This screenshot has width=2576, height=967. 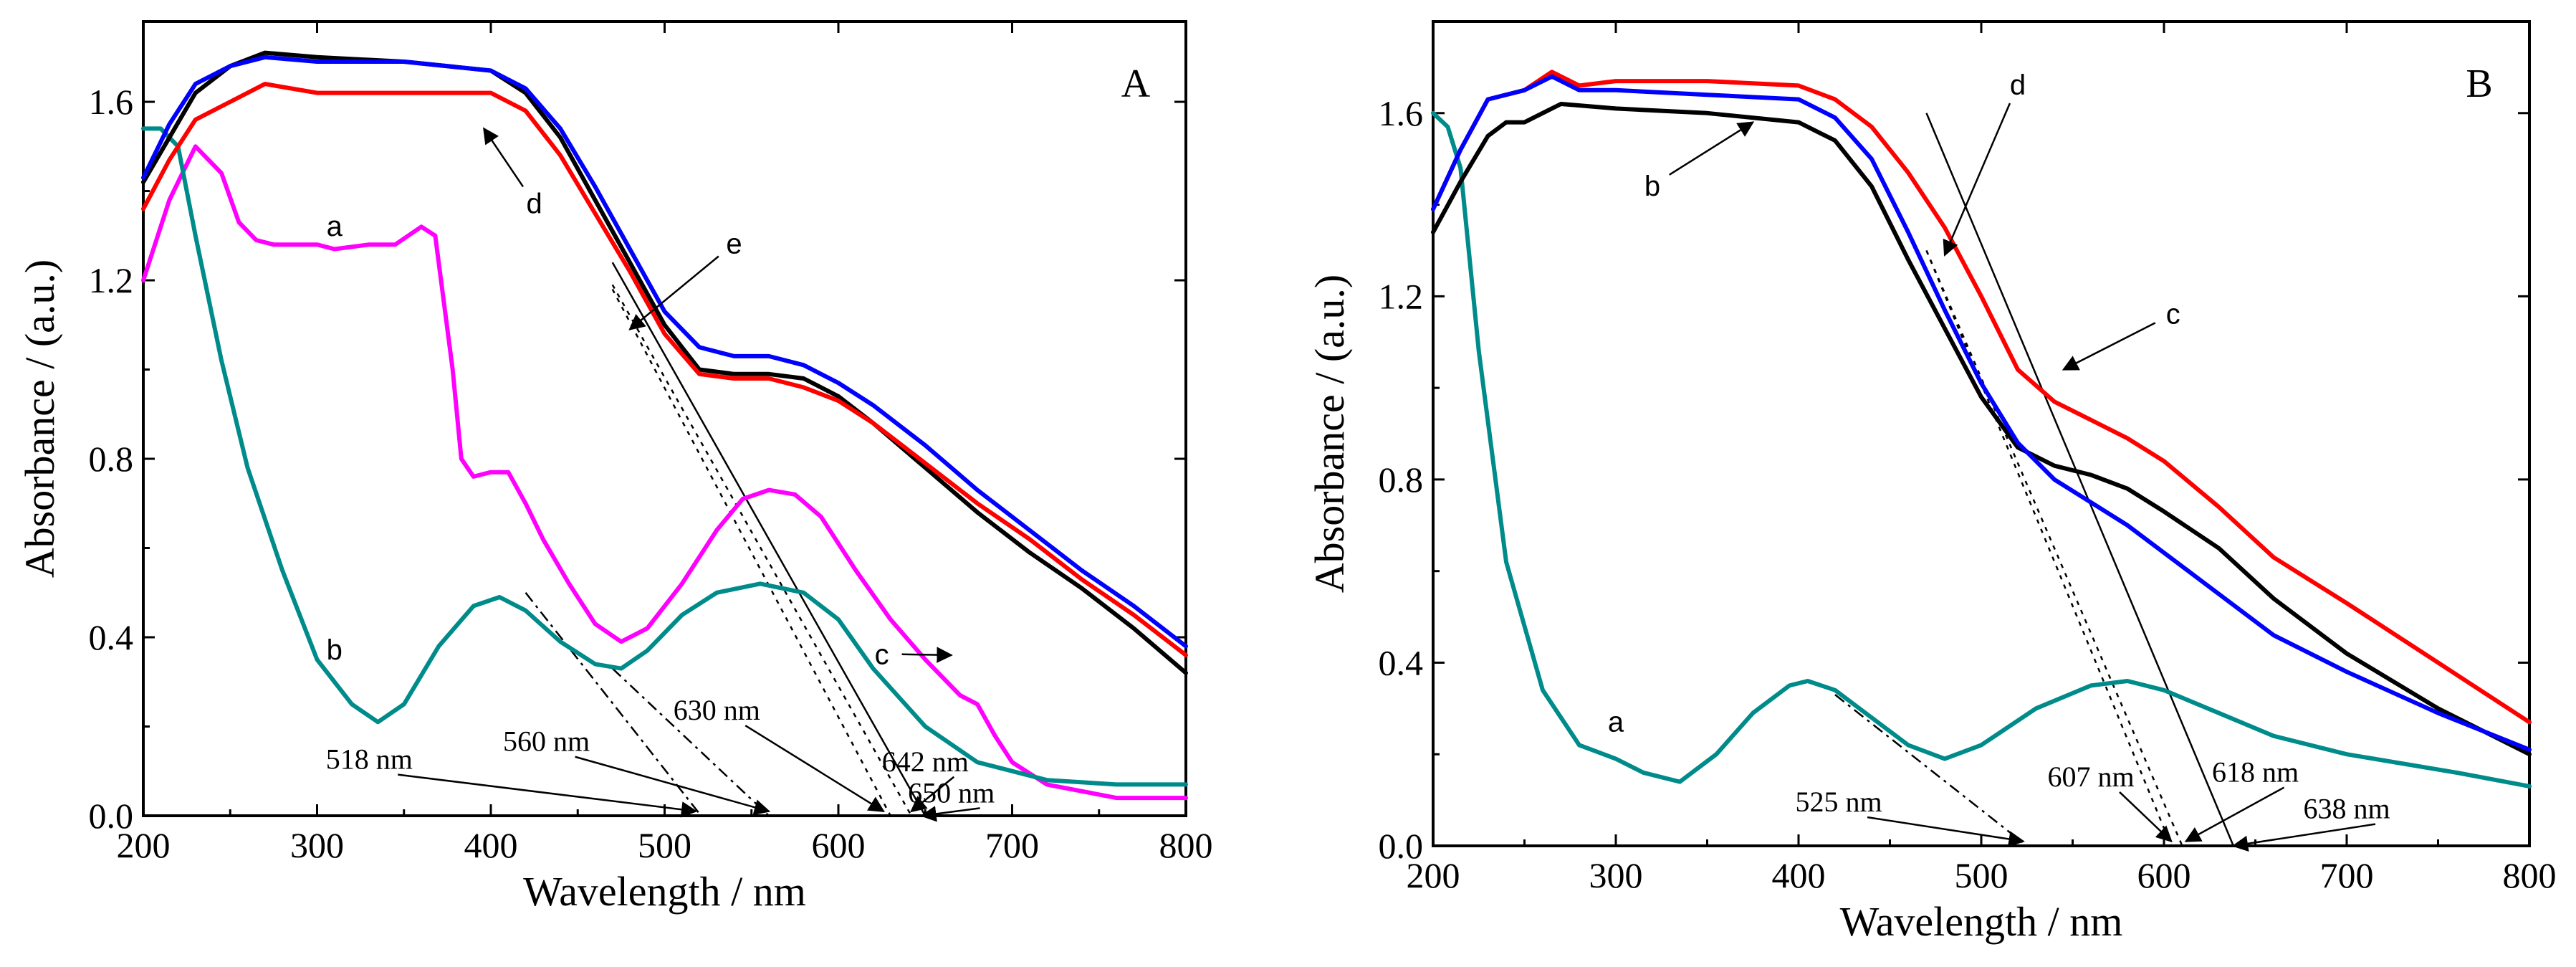 What do you see at coordinates (546, 741) in the screenshot?
I see `onset-annotation: 560 nm` at bounding box center [546, 741].